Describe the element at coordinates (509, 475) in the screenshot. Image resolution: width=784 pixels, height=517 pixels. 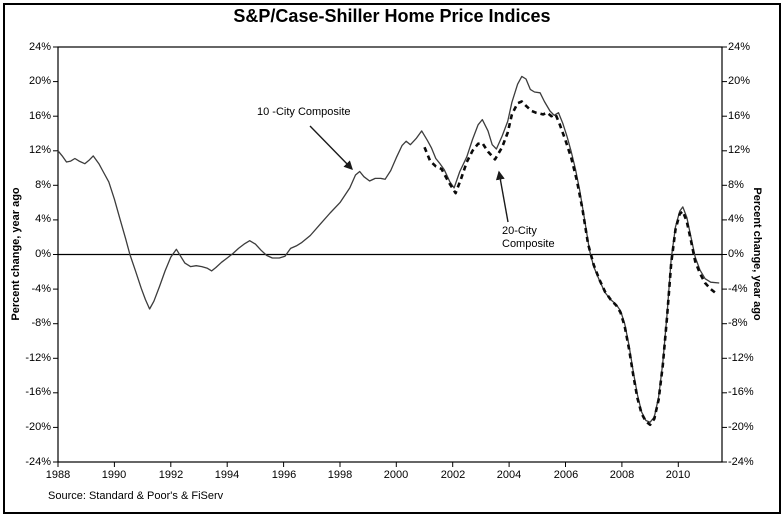
I see `x-tick-label: 2004` at that location.